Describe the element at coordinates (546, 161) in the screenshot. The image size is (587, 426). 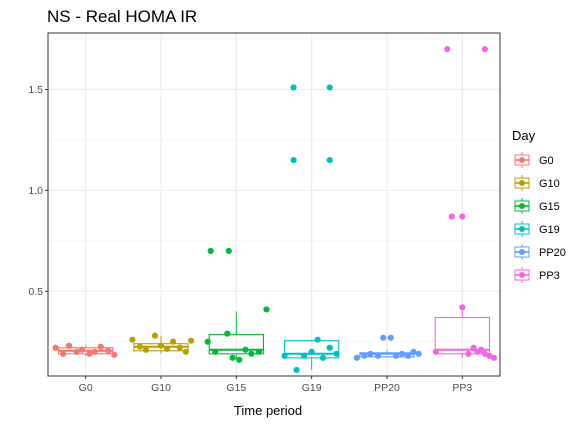
I see `legend-label: G0` at that location.